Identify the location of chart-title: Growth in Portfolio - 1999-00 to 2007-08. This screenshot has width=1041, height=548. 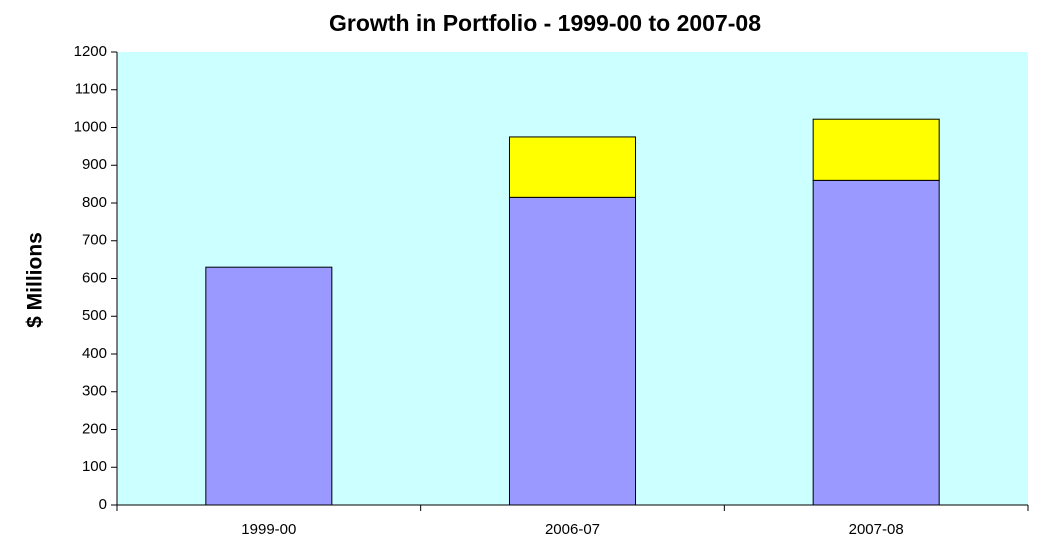
(545, 23).